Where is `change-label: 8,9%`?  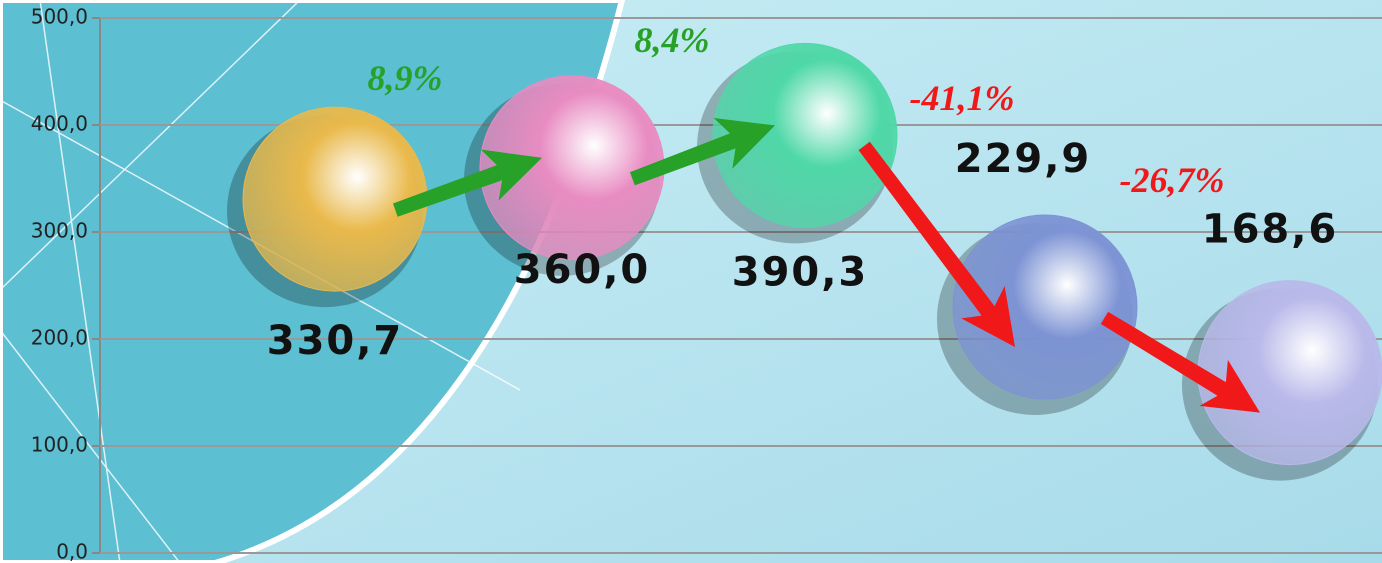 change-label: 8,9% is located at coordinates (405, 78).